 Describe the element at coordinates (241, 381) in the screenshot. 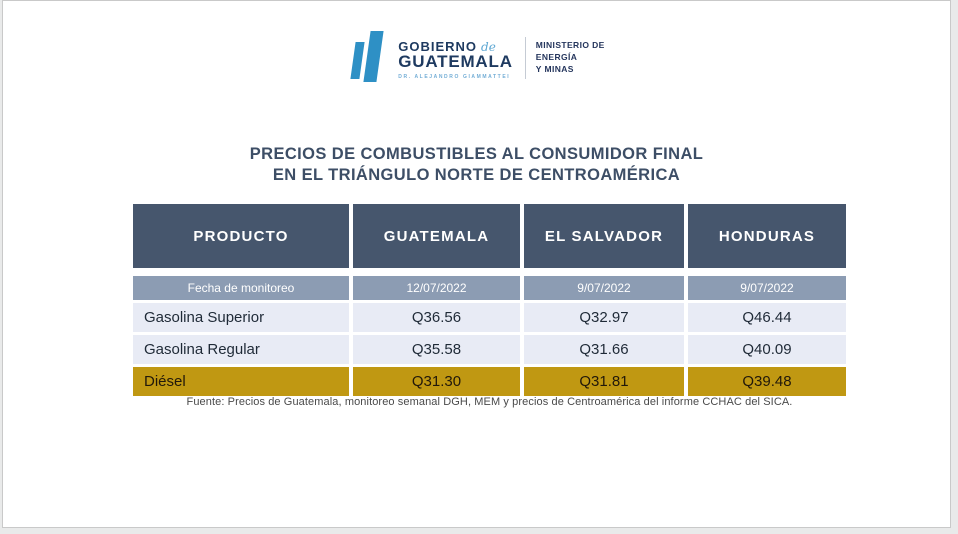

I see `product-name: Diésel` at that location.